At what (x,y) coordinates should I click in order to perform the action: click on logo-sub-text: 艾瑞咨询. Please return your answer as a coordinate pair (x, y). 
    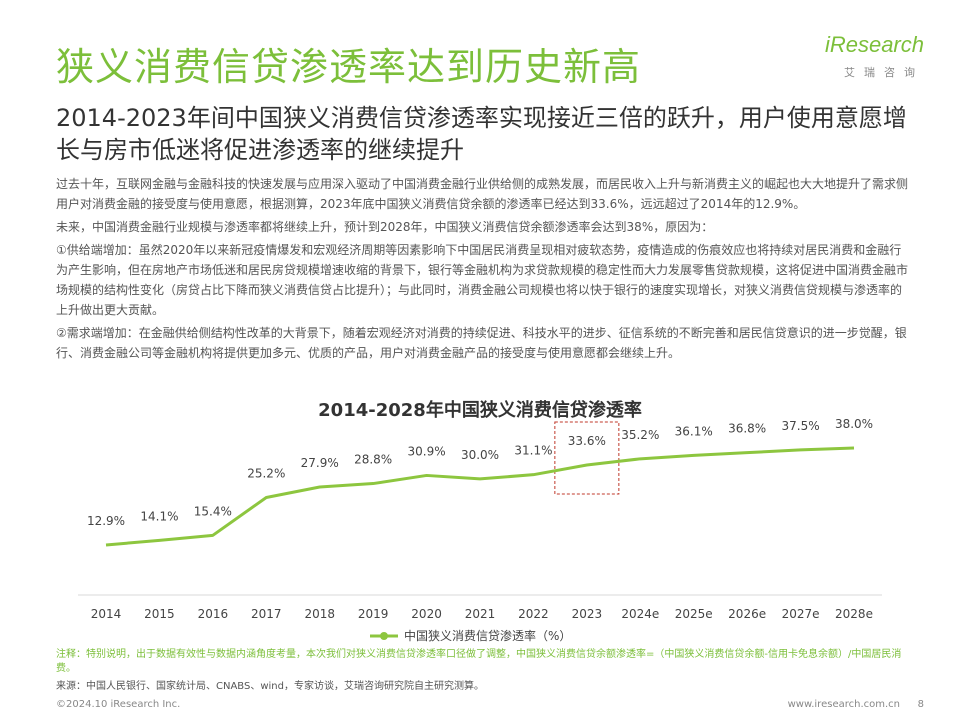
    Looking at the image, I should click on (884, 72).